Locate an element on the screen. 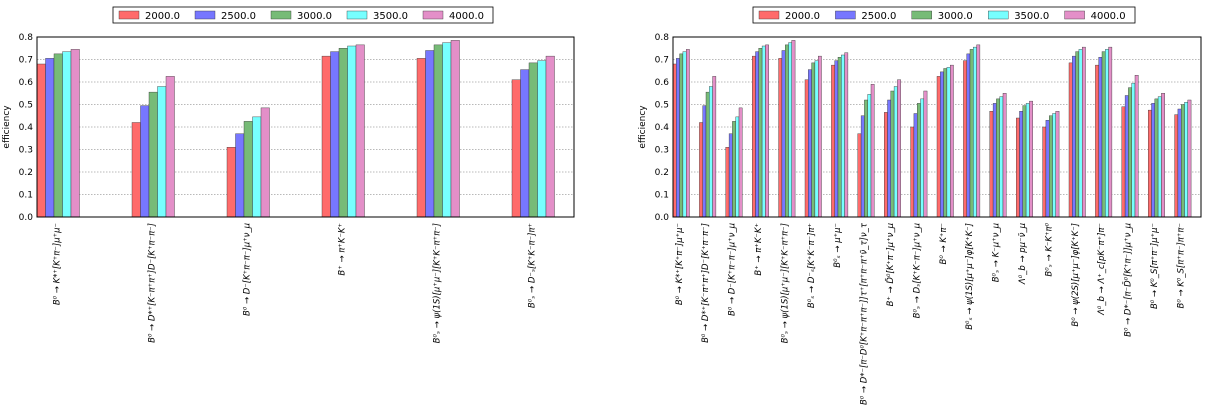  legend-label: 3000.0 is located at coordinates (955, 16).